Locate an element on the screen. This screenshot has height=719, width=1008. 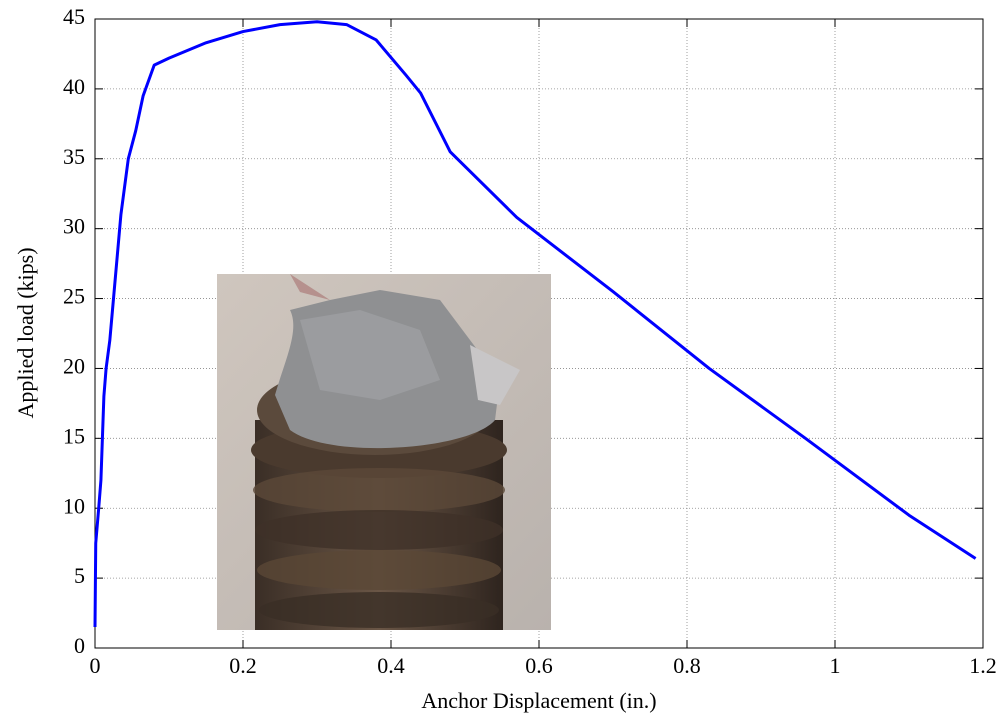
x-tick-label: 0.2 is located at coordinates (243, 665).